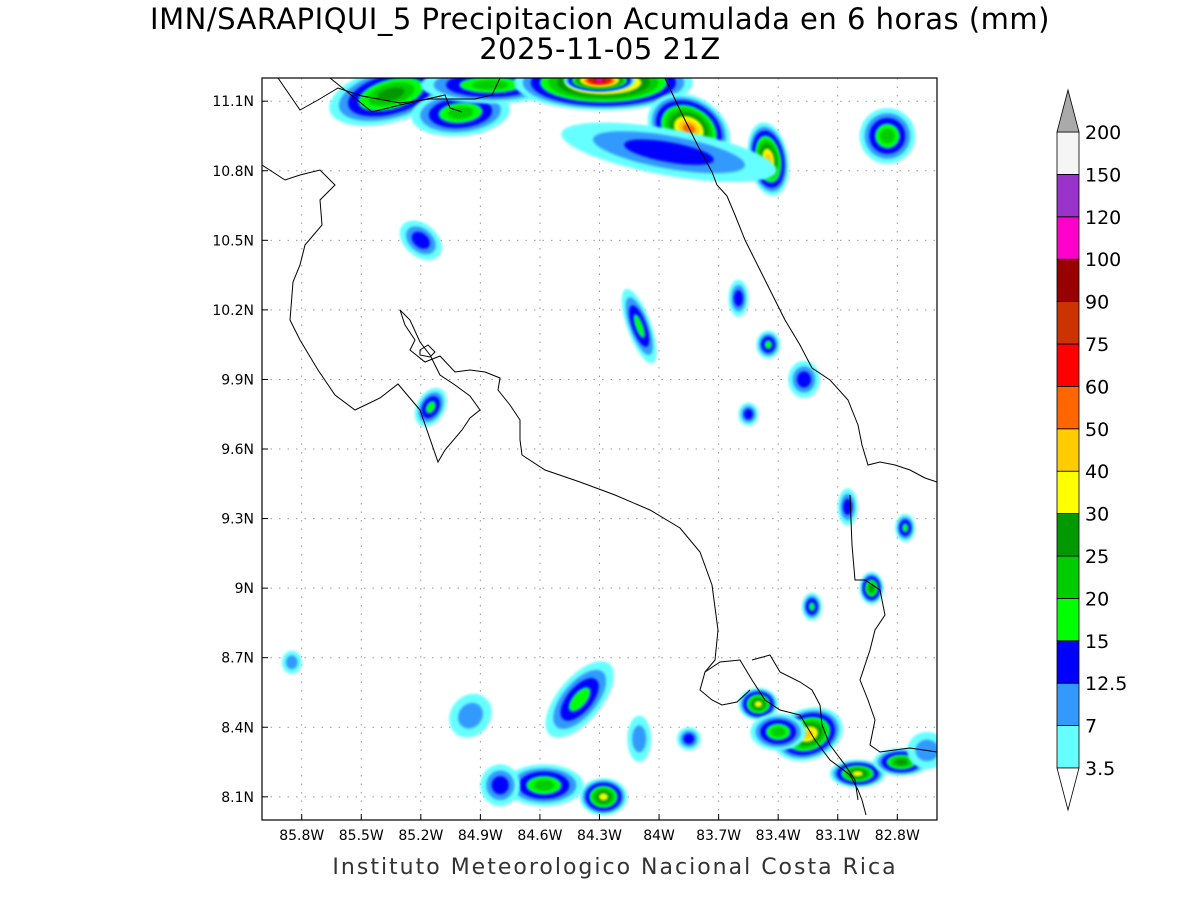  What do you see at coordinates (301, 836) in the screenshot?
I see `lon-tick-label: 85.8W` at bounding box center [301, 836].